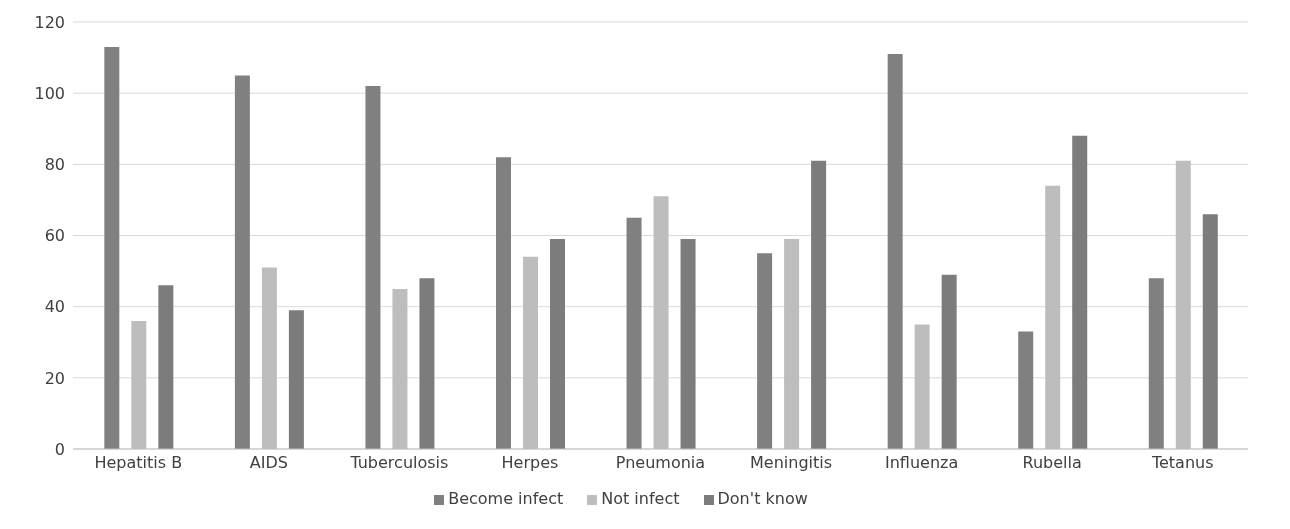  I want to click on legend-label: Don't know, so click(762, 498).